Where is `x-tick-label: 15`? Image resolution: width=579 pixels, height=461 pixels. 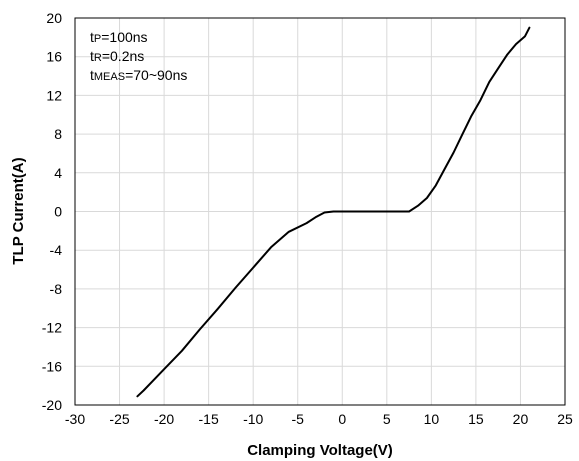
x-tick-label: 15 is located at coordinates (476, 419).